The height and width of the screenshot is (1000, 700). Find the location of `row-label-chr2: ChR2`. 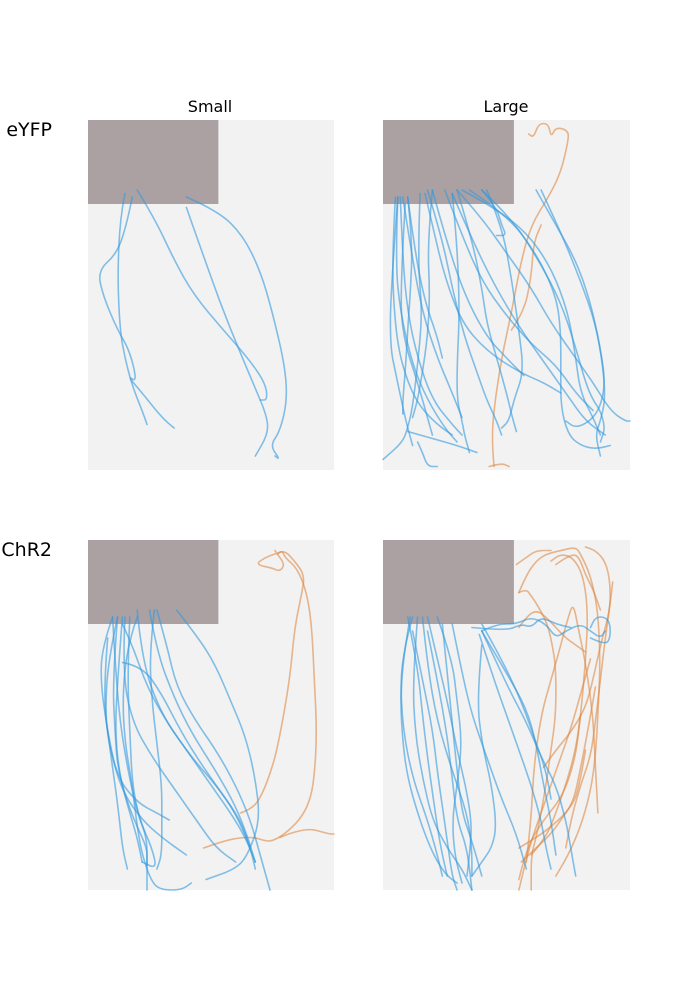

row-label-chr2: ChR2 is located at coordinates (26, 550).